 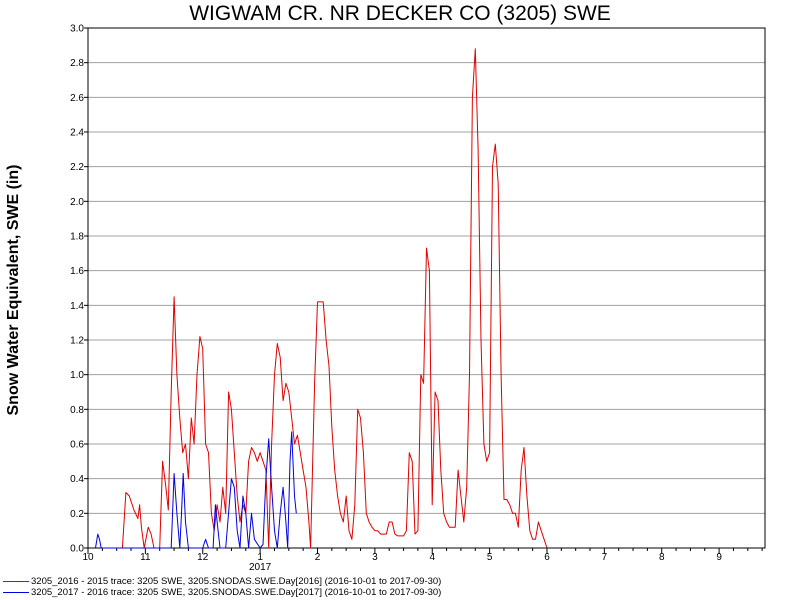 What do you see at coordinates (77, 306) in the screenshot?
I see `y-tick-label: 1.4` at bounding box center [77, 306].